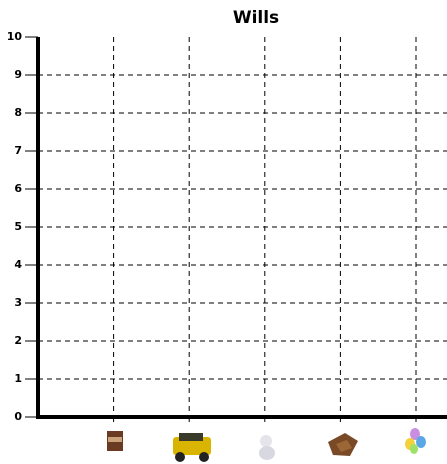 Image resolution: width=447 pixels, height=464 pixels. What do you see at coordinates (18, 112) in the screenshot?
I see `y-tick-label: 8` at bounding box center [18, 112].